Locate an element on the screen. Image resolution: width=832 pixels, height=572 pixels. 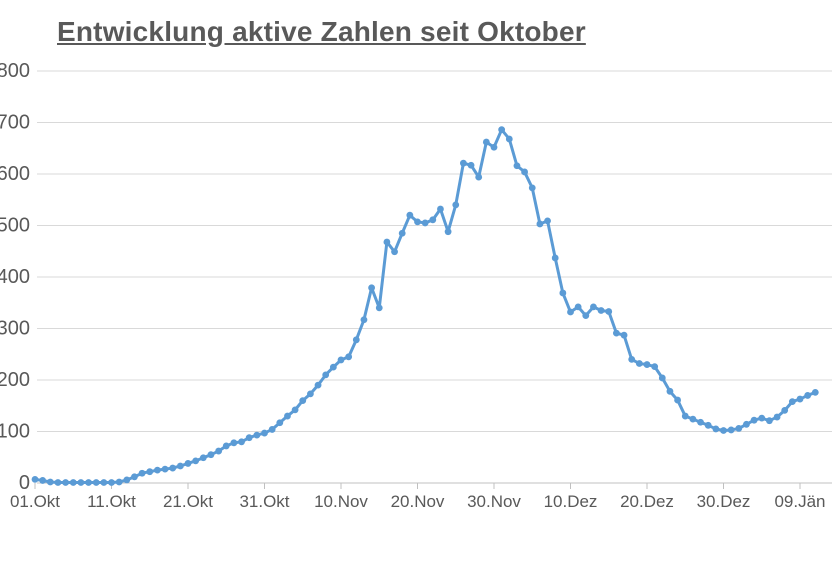
x-axis-label: 30.Dez is located at coordinates (724, 501).